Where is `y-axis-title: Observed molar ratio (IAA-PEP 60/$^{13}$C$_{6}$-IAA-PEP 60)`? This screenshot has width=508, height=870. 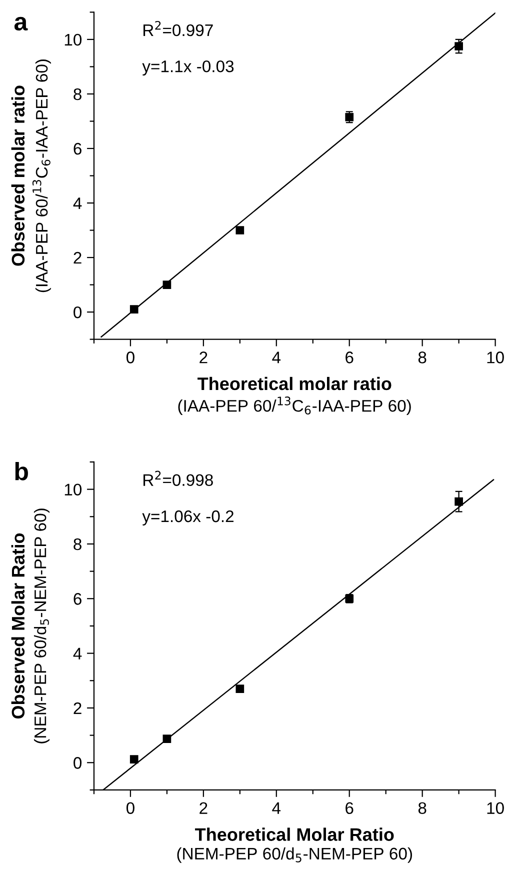
y-axis-title: Observed molar ratio (IAA-PEP 60/$^{13}$C$_{6}$-IAA-PEP 60) is located at coordinates (31, 176).